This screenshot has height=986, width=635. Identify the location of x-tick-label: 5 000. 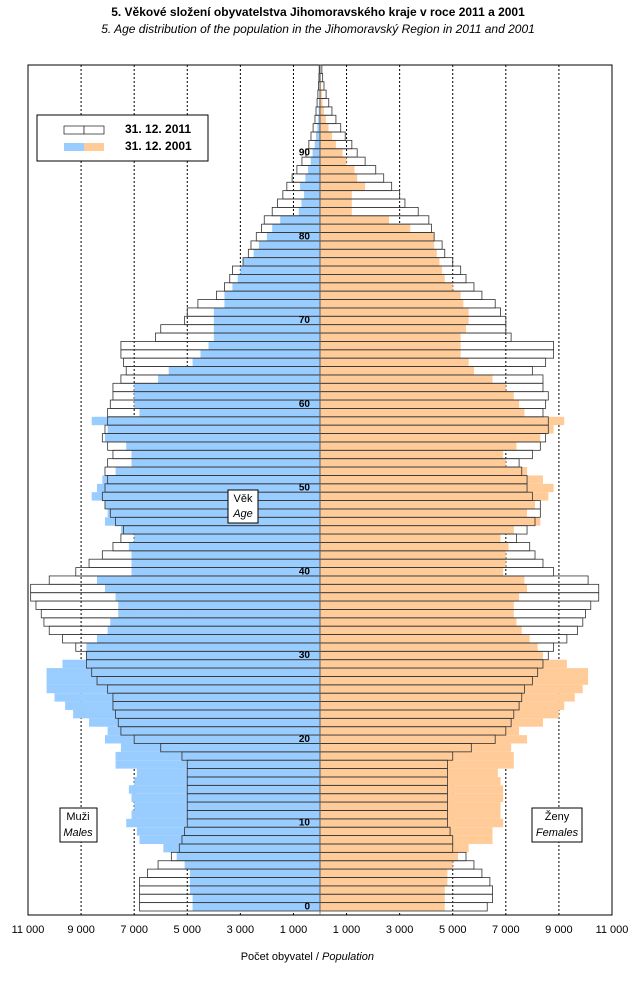
(188, 930).